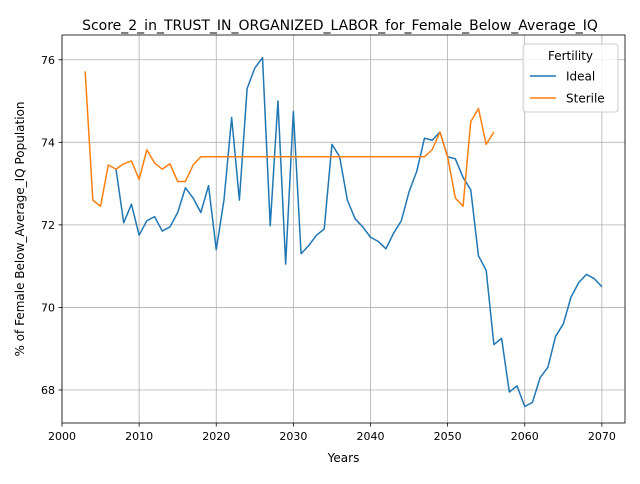 The image size is (640, 484). Describe the element at coordinates (62, 436) in the screenshot. I see `x-tick-label: 2000` at that location.